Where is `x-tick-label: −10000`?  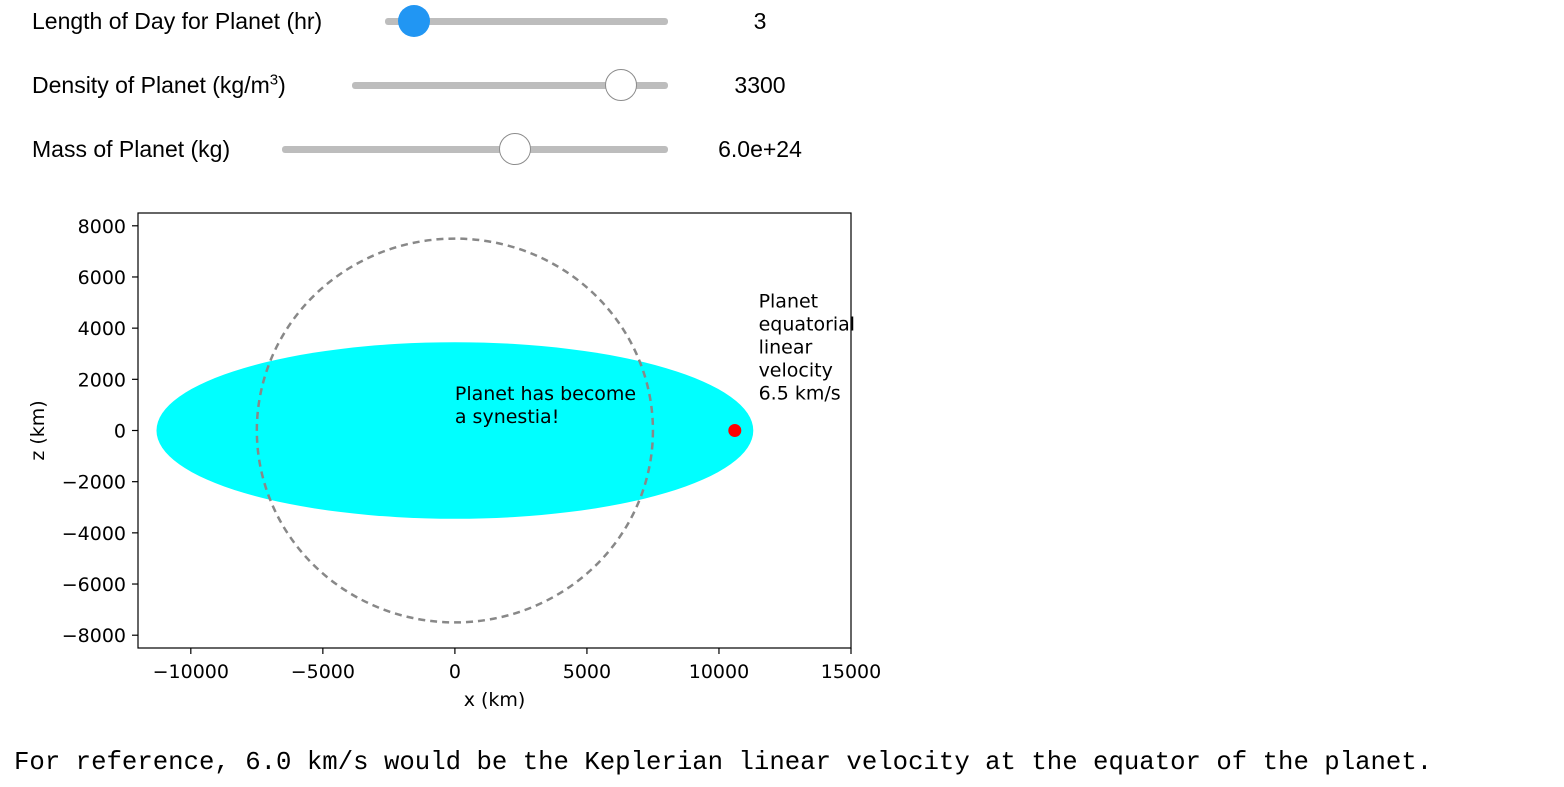
x-tick-label: −10000 is located at coordinates (191, 672).